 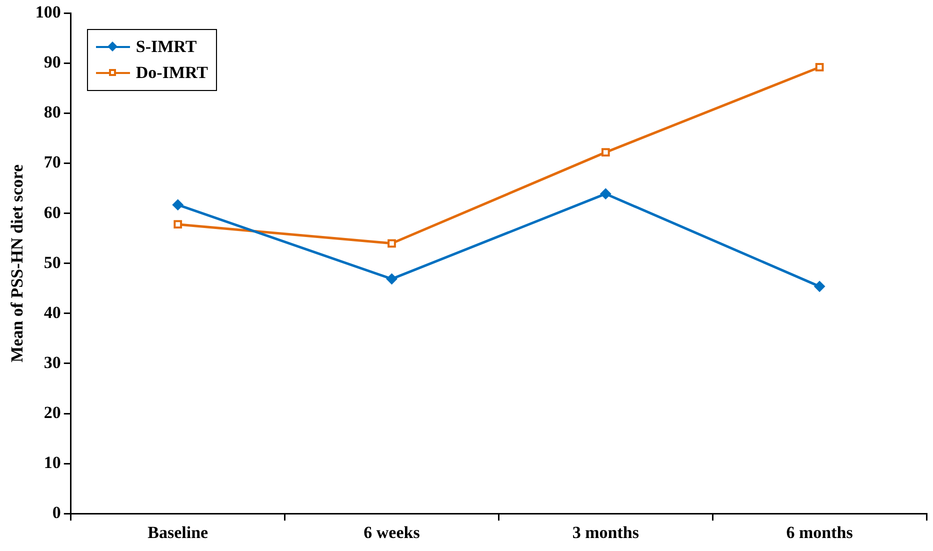 What do you see at coordinates (52, 262) in the screenshot?
I see `y-tick-label: 50` at bounding box center [52, 262].